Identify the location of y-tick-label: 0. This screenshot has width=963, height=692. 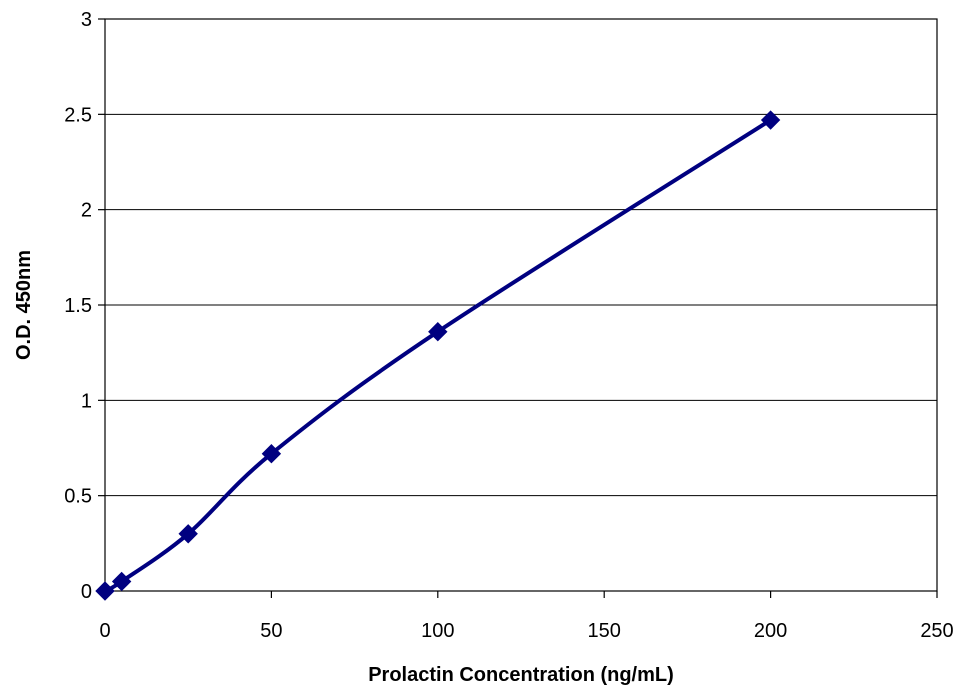
(86, 592).